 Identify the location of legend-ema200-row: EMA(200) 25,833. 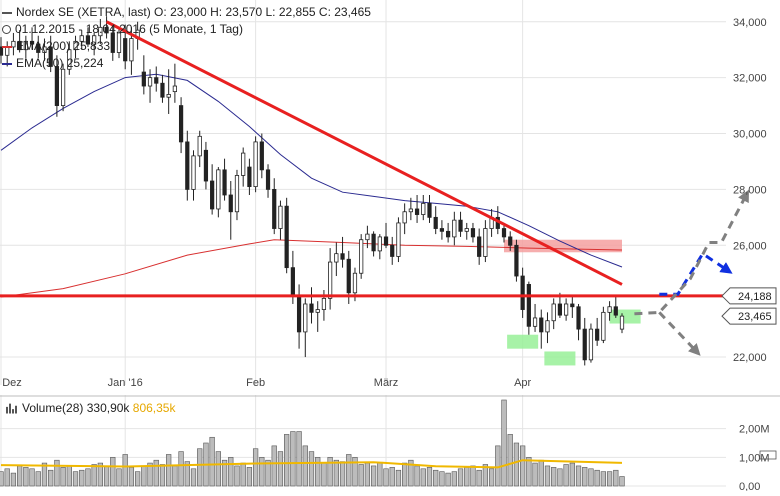
(186, 46).